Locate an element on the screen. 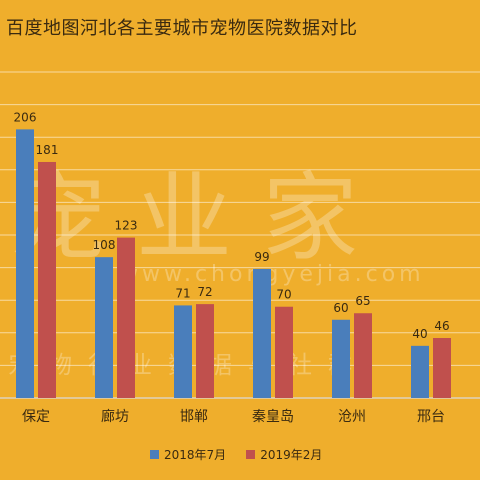  legend-label-series-2: 2019年2月 is located at coordinates (291, 455).